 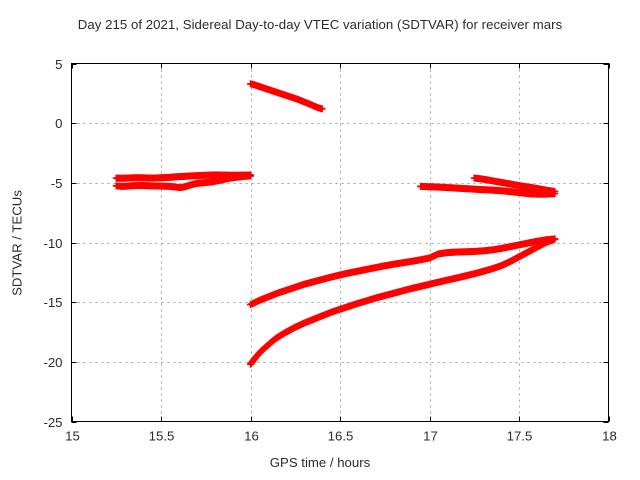 What do you see at coordinates (251, 436) in the screenshot?
I see `svg-text: 16` at bounding box center [251, 436].